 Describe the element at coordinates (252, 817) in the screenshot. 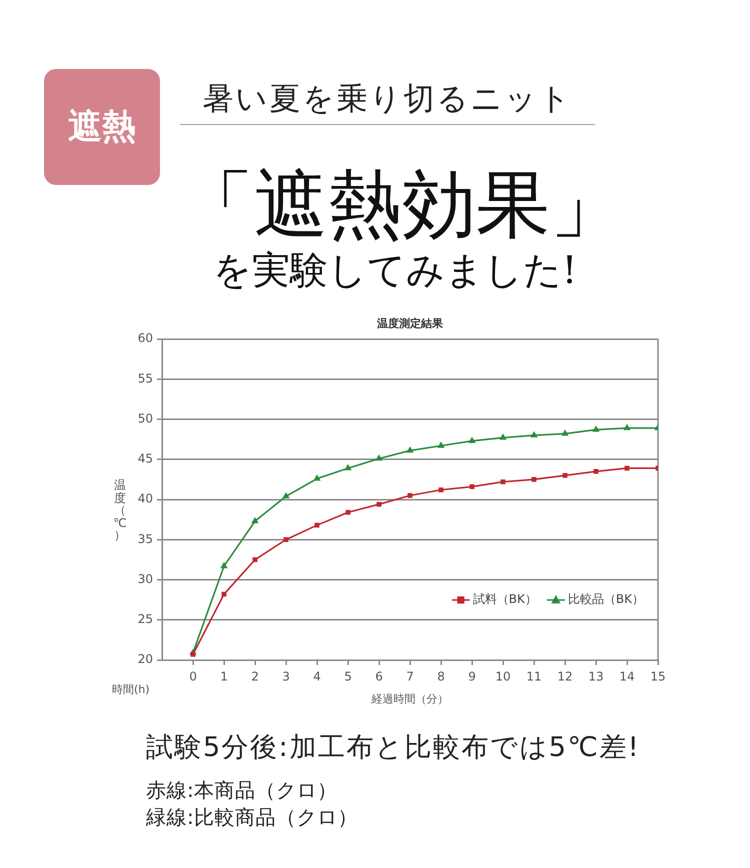

I see `text: 緑線:比較商品（クロ）` at that location.